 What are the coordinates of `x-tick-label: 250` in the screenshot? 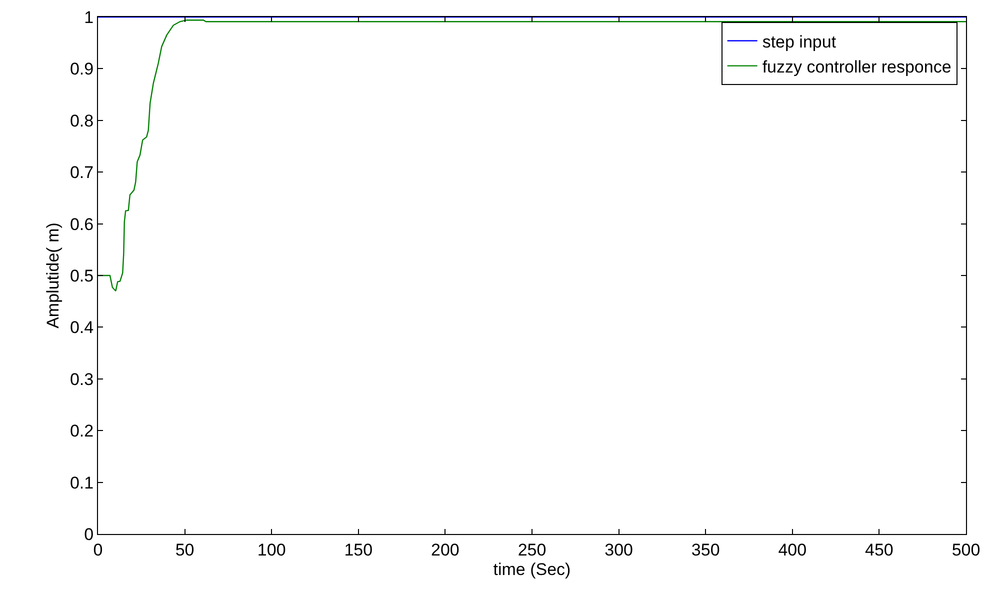 It's located at (532, 550).